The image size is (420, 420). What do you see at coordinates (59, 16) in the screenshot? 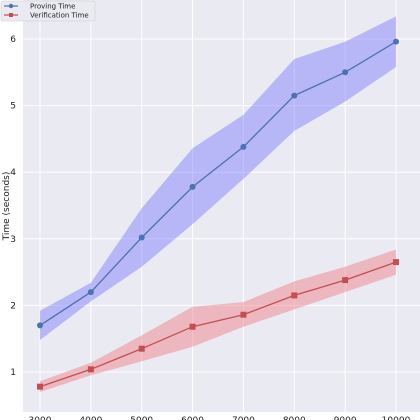
I see `legend-label-verification-time: Verification Time` at bounding box center [59, 16].